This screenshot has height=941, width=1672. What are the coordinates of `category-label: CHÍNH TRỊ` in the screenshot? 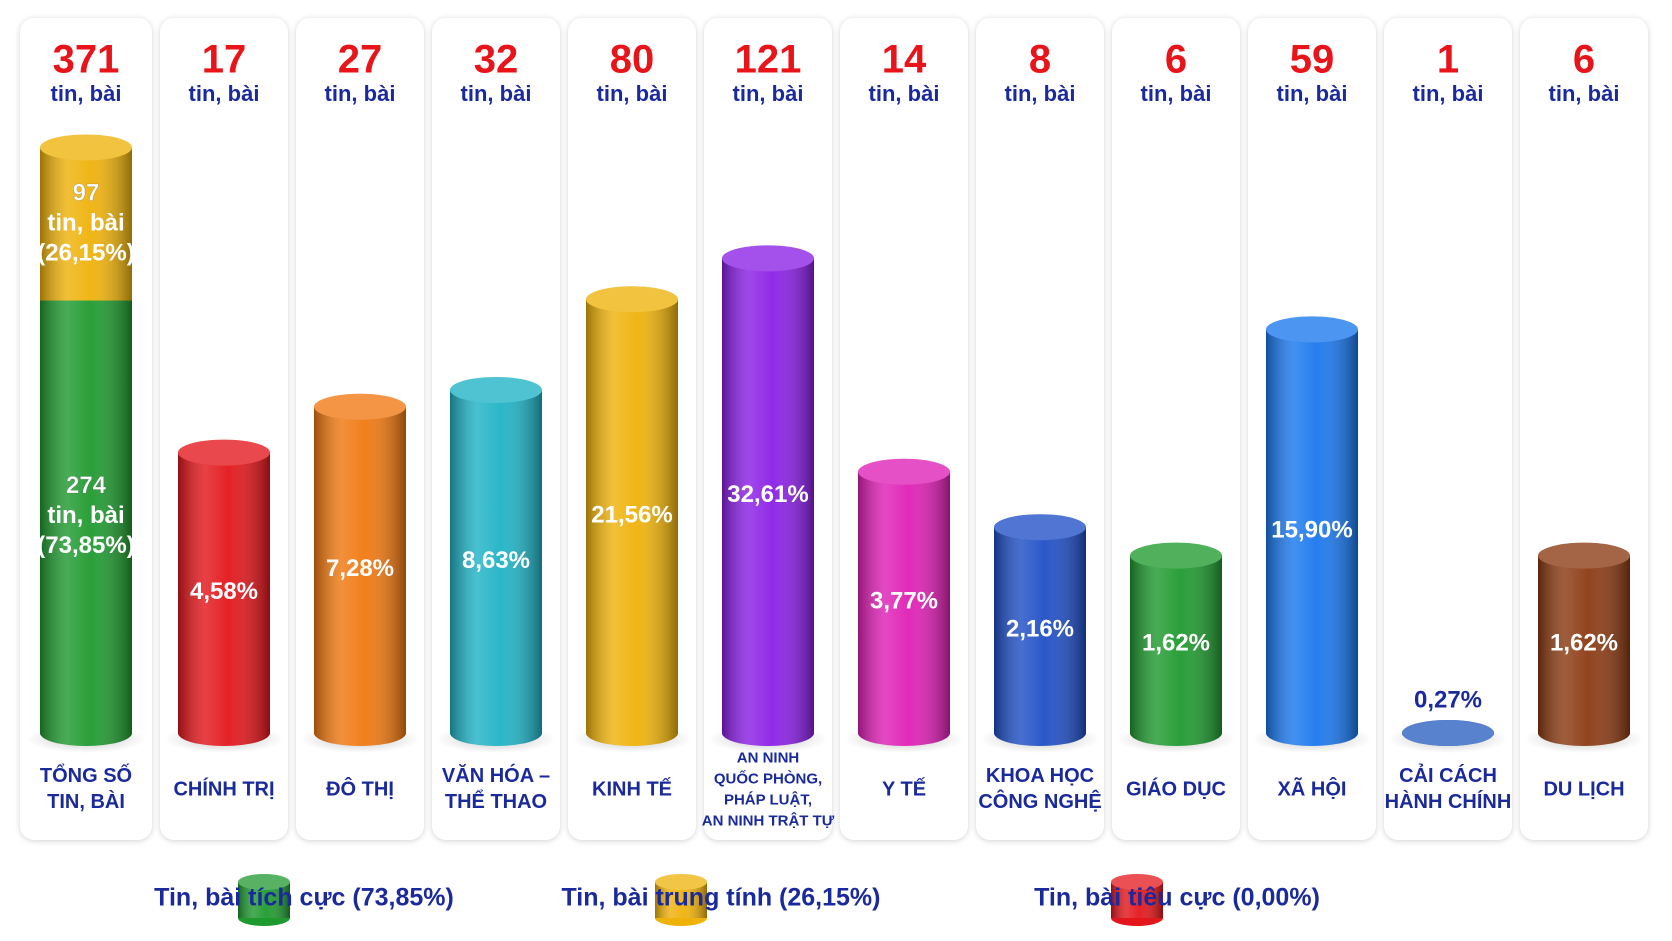 It's located at (223, 788).